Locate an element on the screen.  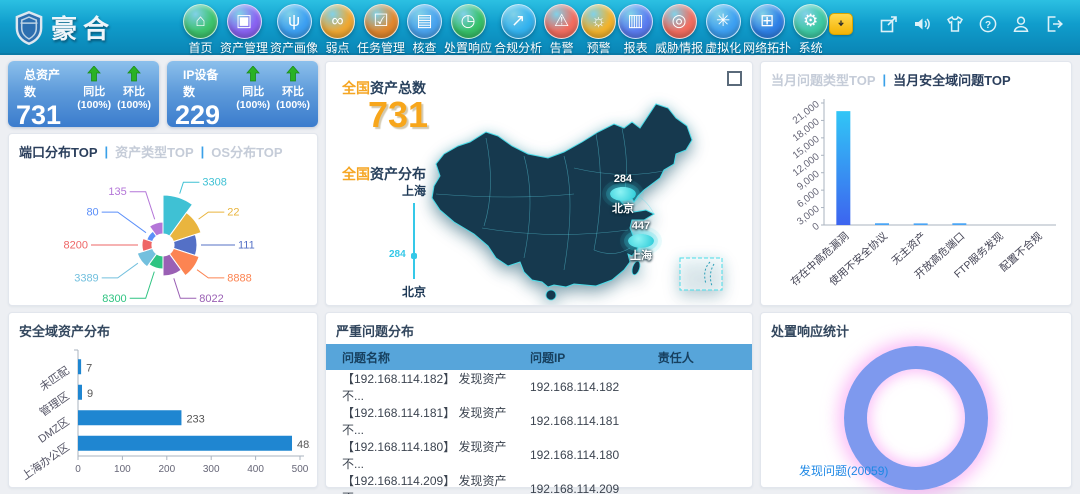
x-axis-tick: 200 is located at coordinates (166, 469).